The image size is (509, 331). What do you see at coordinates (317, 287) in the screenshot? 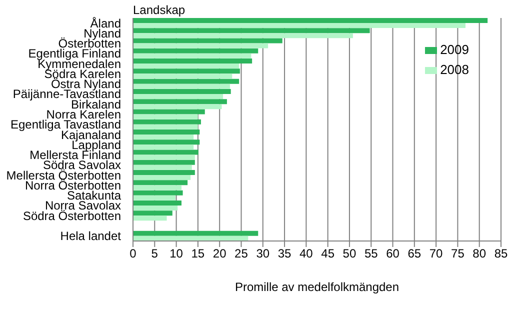
I see `x-axis-title: Promille av medelfolkmängden` at bounding box center [317, 287].